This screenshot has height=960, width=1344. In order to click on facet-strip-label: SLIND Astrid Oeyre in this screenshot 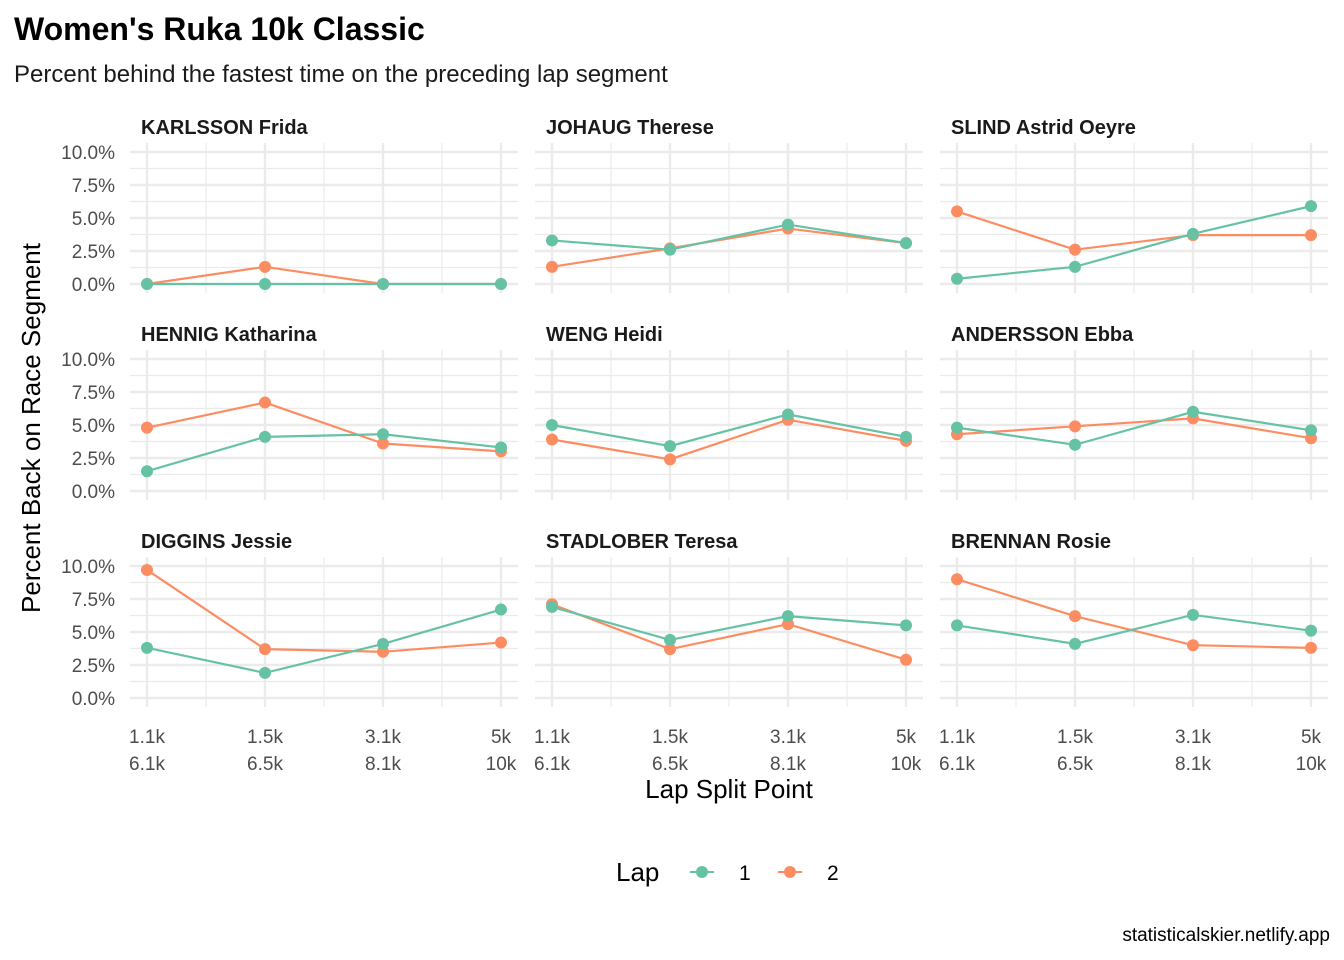, I will do `click(1043, 128)`.